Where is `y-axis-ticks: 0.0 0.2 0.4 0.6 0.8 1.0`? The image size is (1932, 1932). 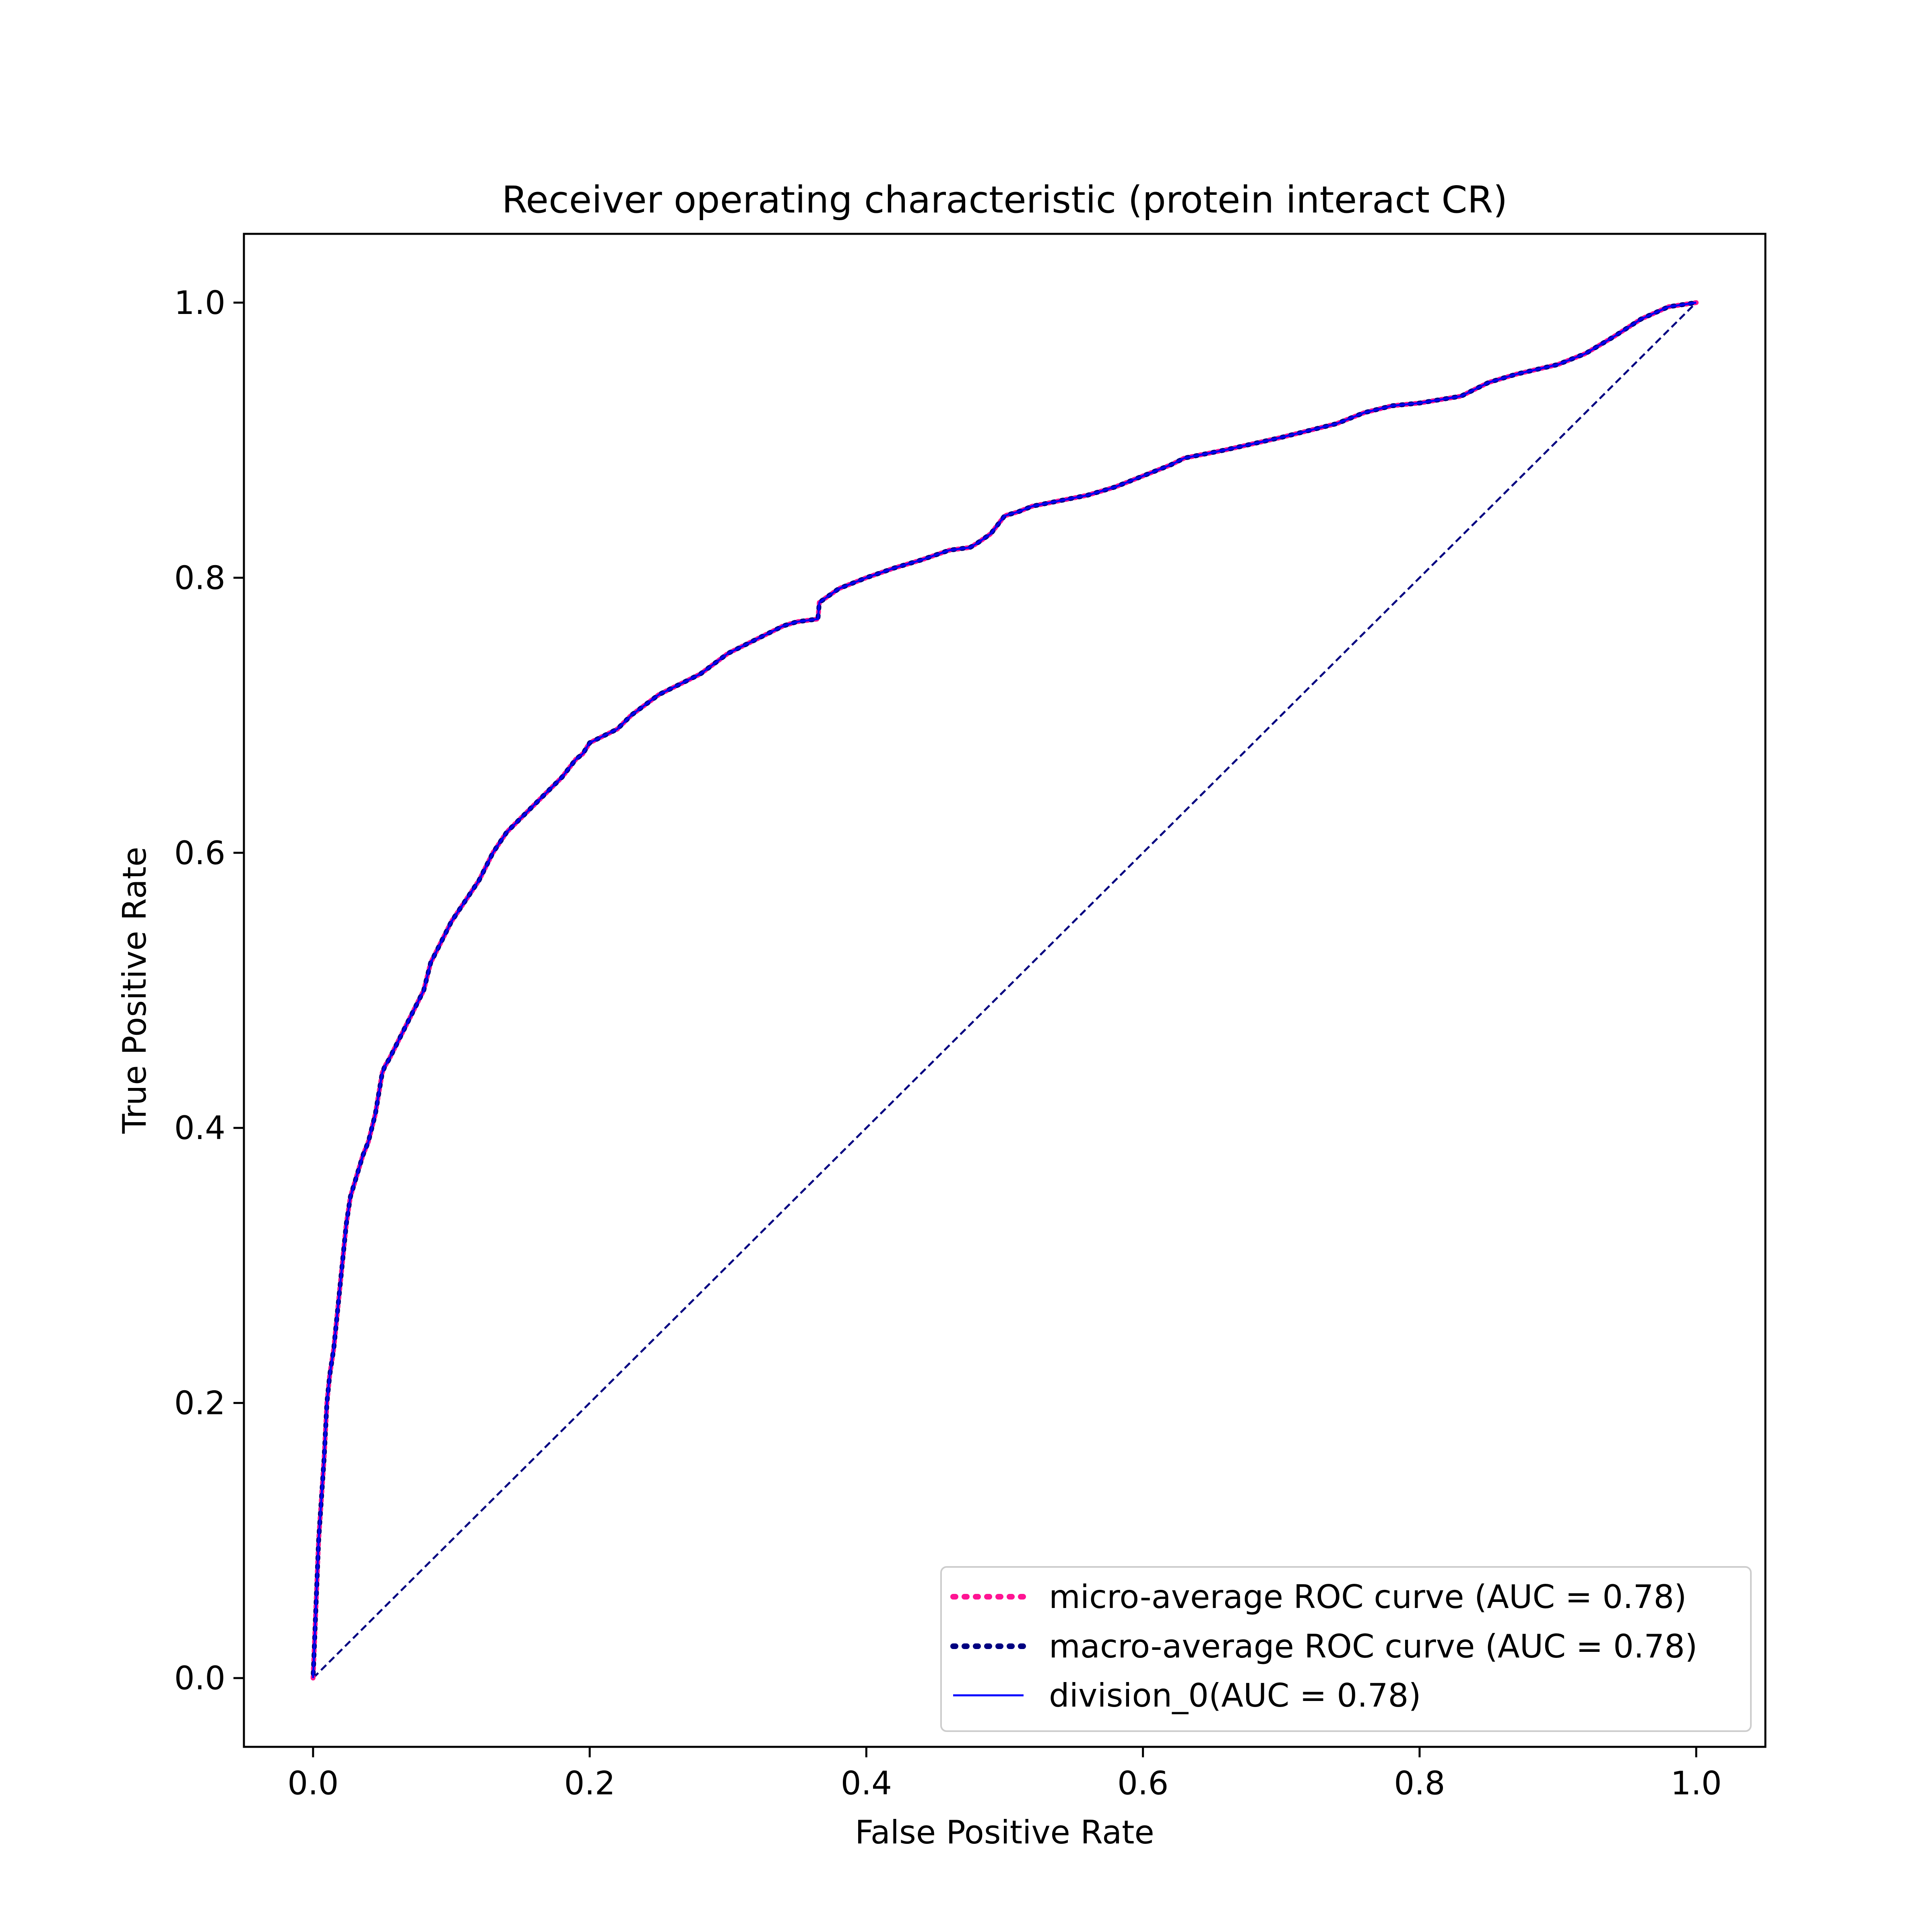
y-axis-ticks: 0.0 0.2 0.4 0.6 0.8 1.0 is located at coordinates (209, 990).